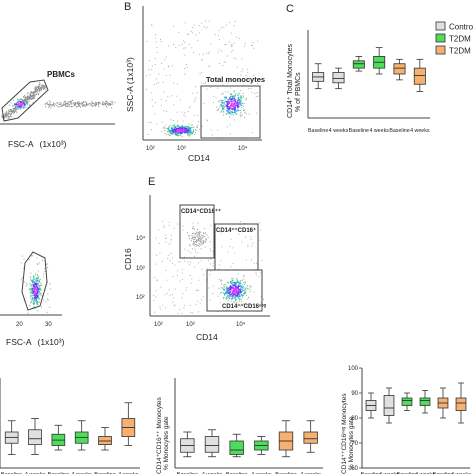 Image resolution: width=474 pixels, height=474 pixels. What do you see at coordinates (208, 267) in the screenshot?
I see `panel-e-events` at bounding box center [208, 267].